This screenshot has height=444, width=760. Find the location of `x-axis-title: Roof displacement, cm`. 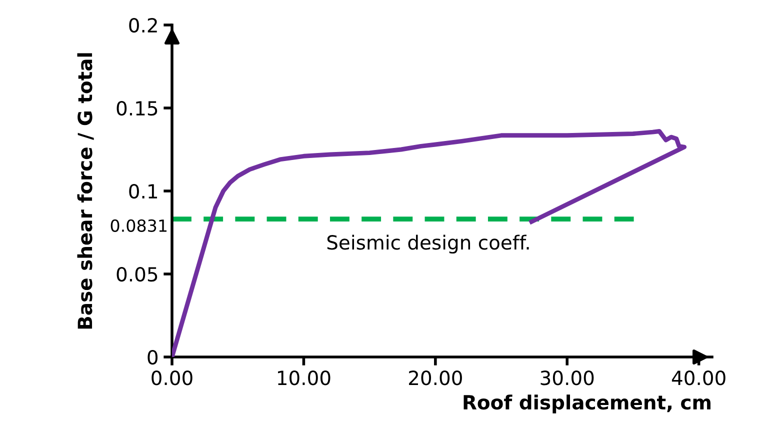

x-axis-title: Roof displacement, cm is located at coordinates (587, 404).